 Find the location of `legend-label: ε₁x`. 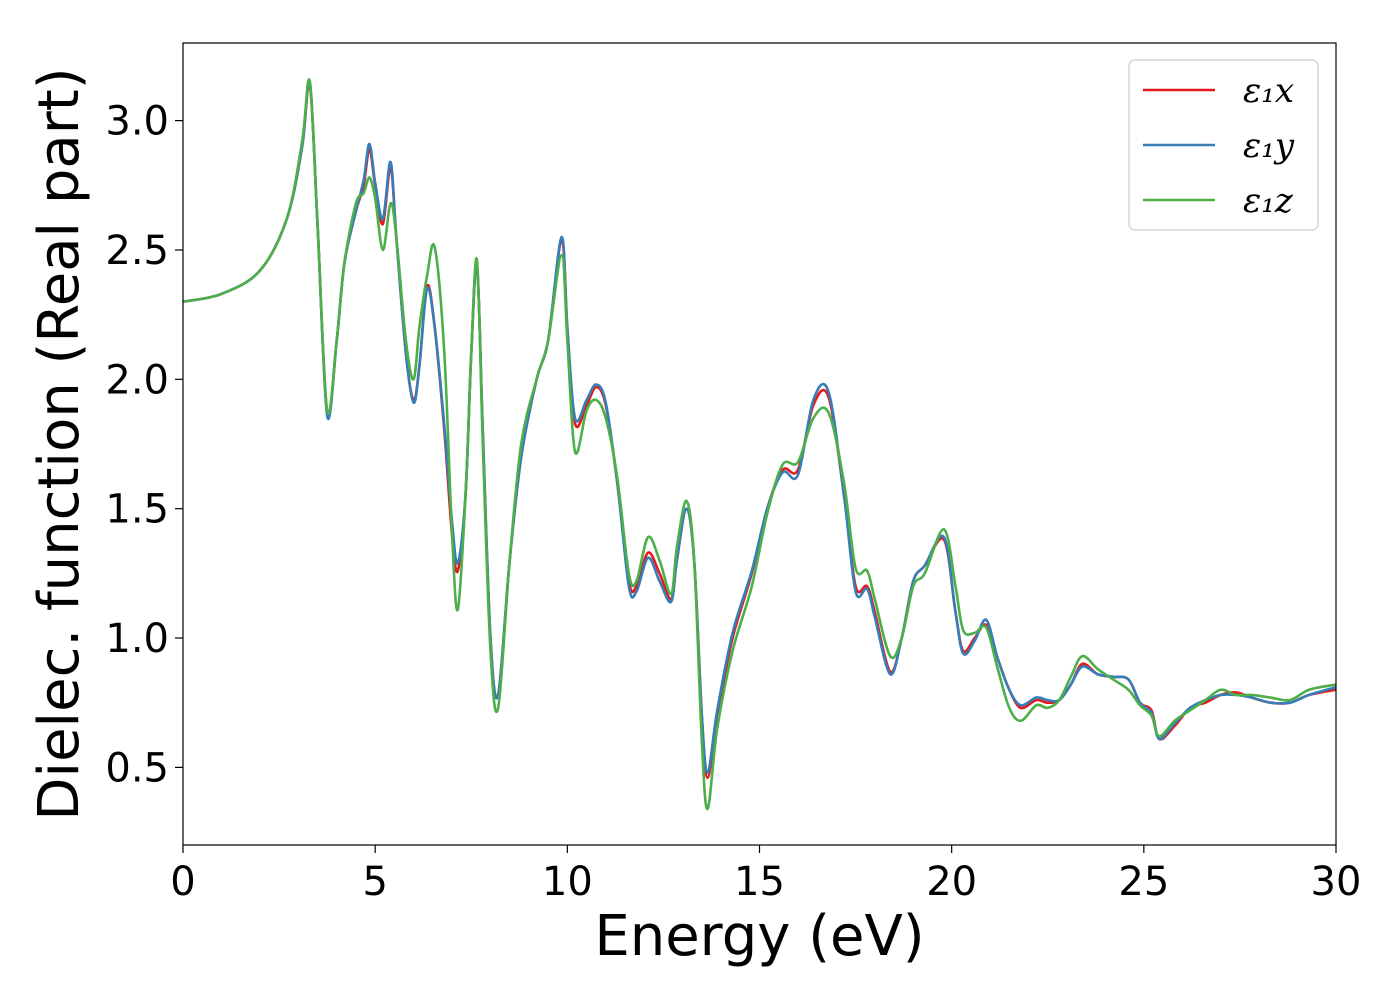

legend-label: ε₁x is located at coordinates (1268, 91).